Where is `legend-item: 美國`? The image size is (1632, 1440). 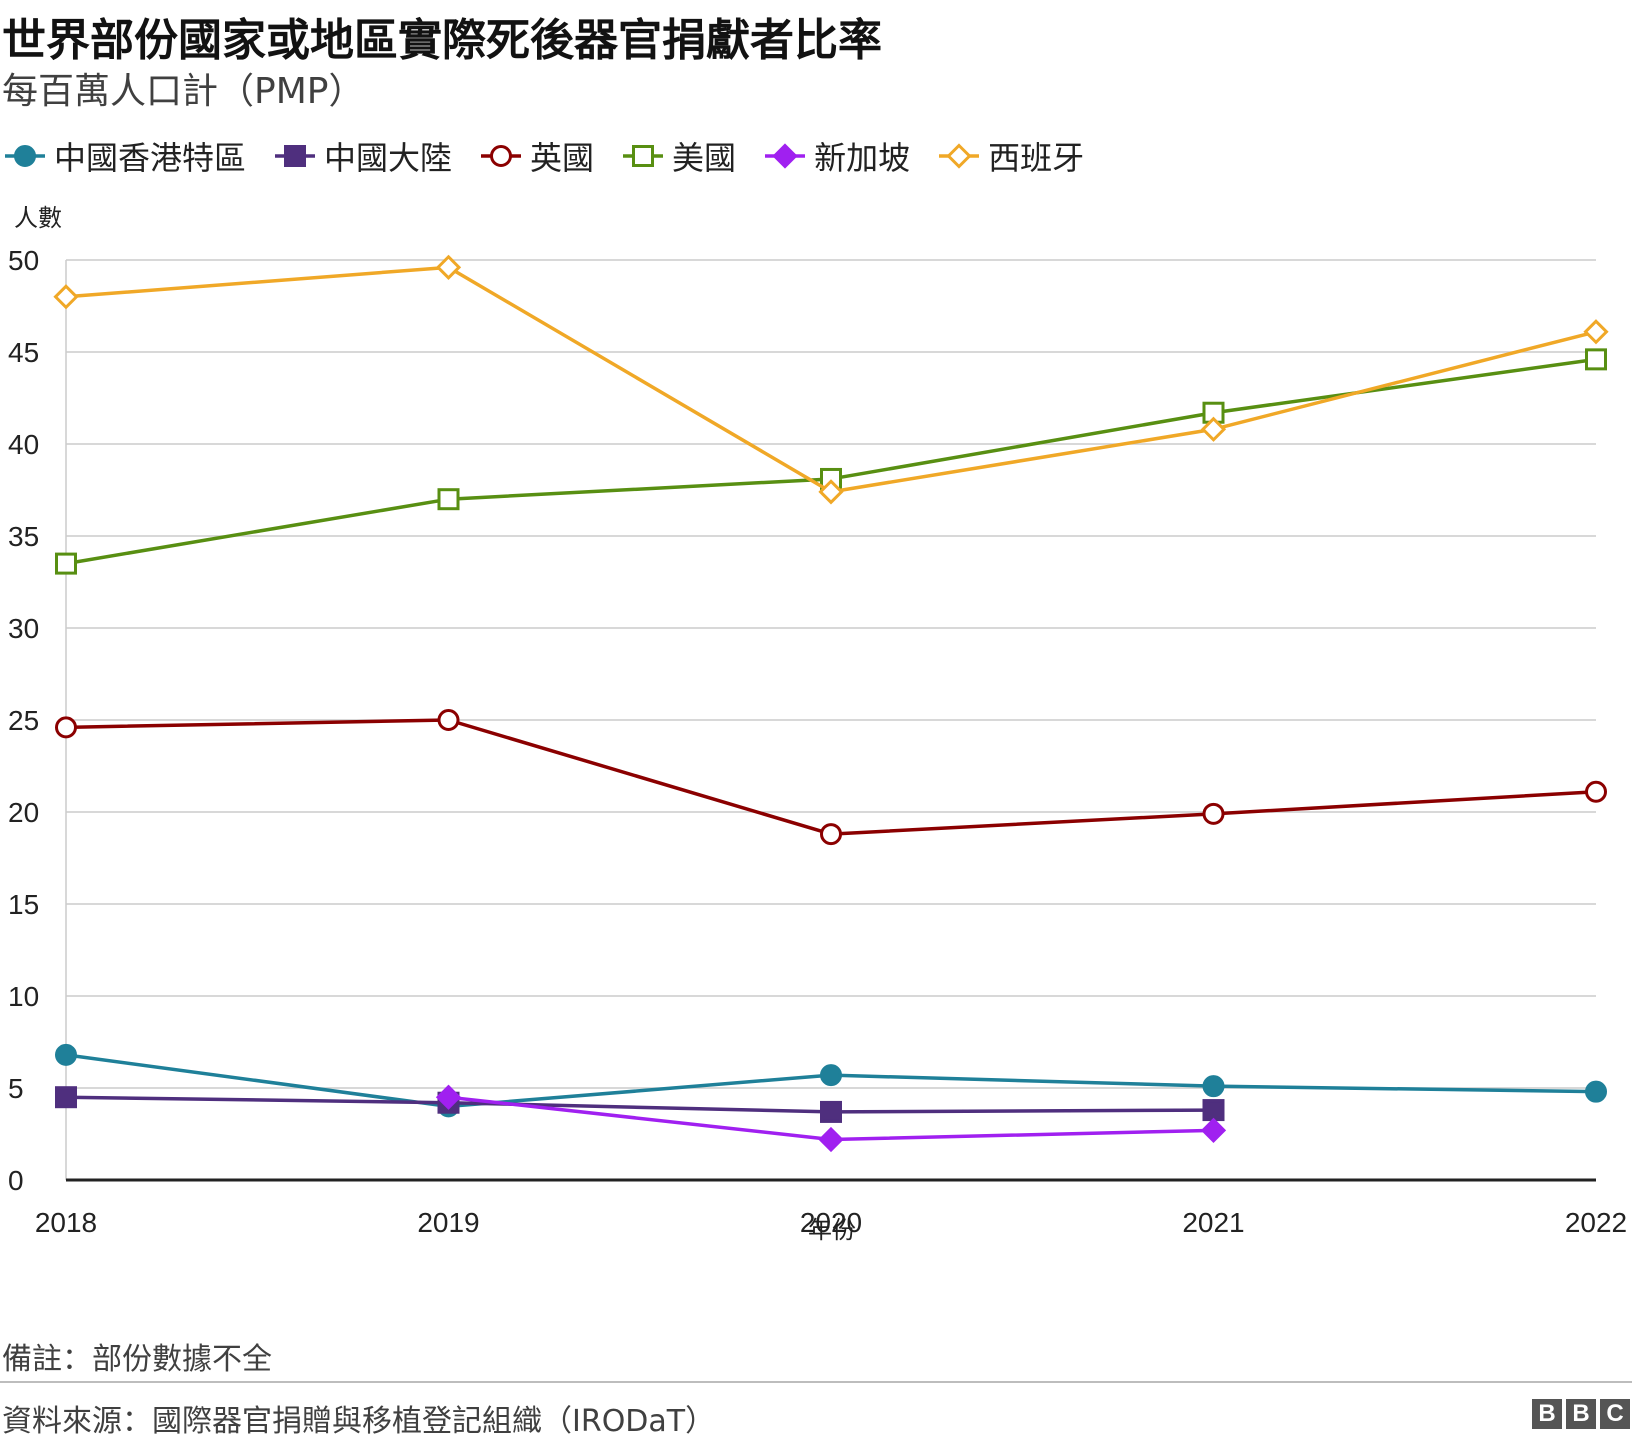 legend-item: 美國 is located at coordinates (679, 156).